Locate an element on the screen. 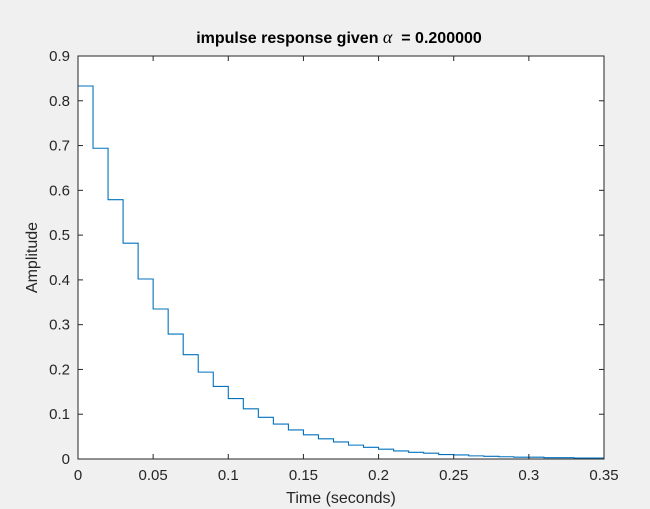 The image size is (650, 509). y-tick-label: 0.1 is located at coordinates (59, 414).